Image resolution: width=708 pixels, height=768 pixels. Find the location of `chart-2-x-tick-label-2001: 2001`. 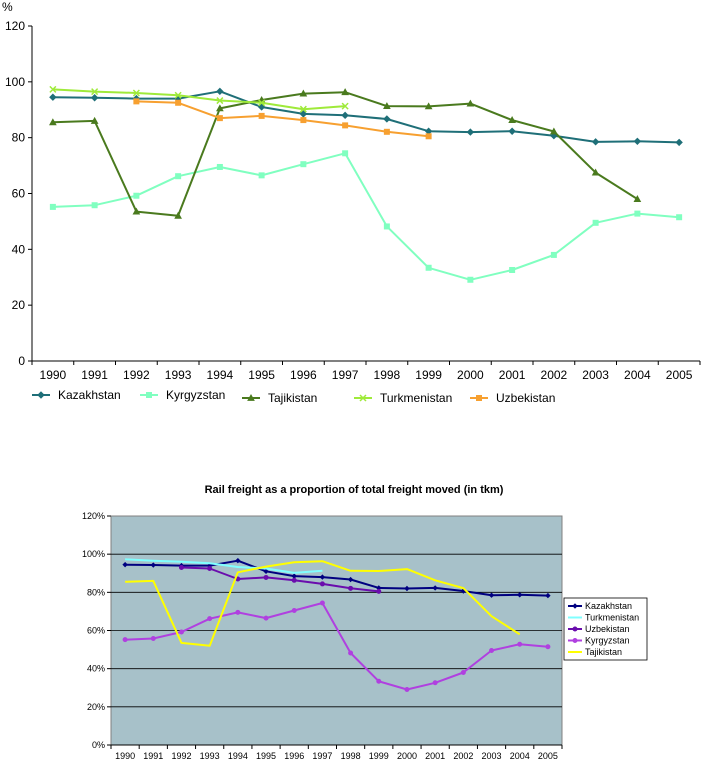

chart-2-x-tick-label-2001: 2001 is located at coordinates (435, 756).